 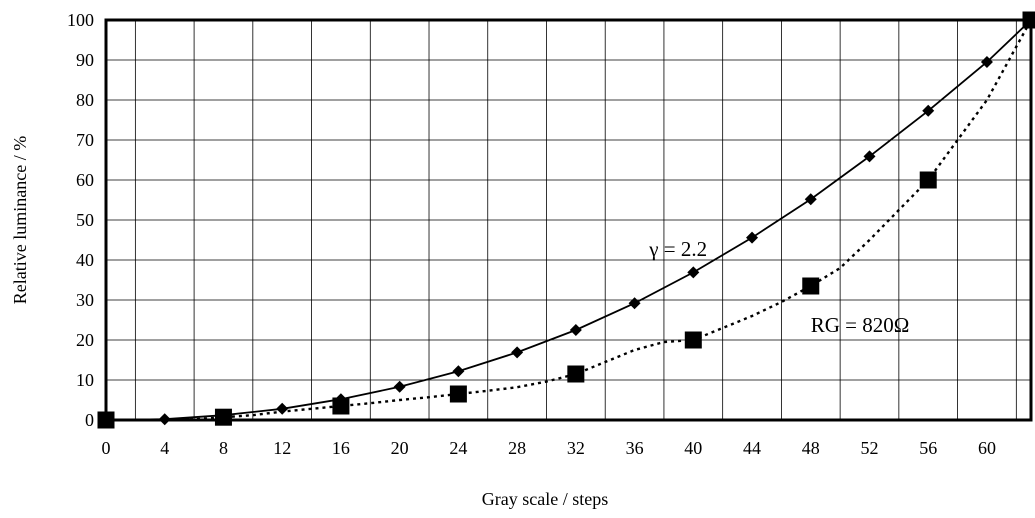 What do you see at coordinates (517, 448) in the screenshot?
I see `x-tick-label: 28` at bounding box center [517, 448].